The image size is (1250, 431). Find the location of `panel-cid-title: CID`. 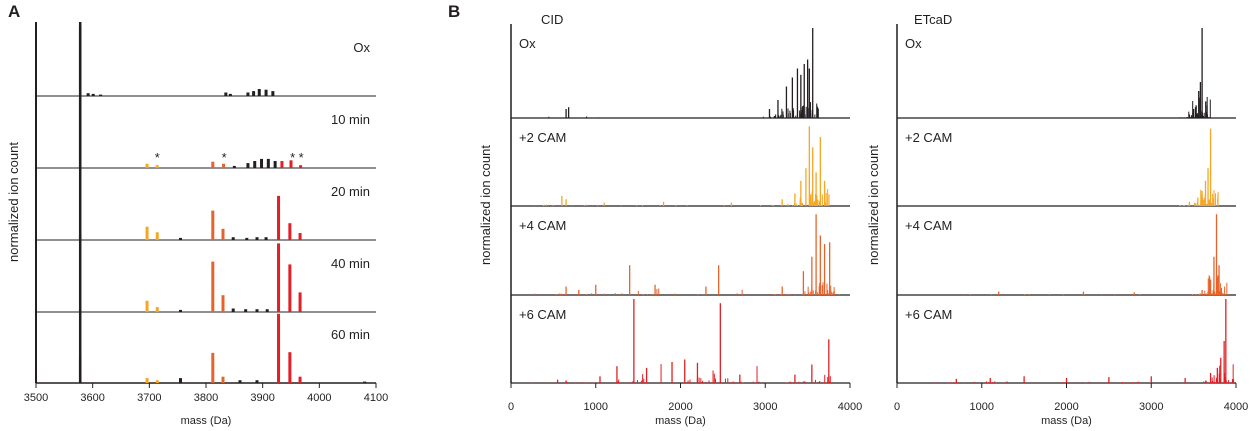

panel-cid-title: CID is located at coordinates (552, 19).